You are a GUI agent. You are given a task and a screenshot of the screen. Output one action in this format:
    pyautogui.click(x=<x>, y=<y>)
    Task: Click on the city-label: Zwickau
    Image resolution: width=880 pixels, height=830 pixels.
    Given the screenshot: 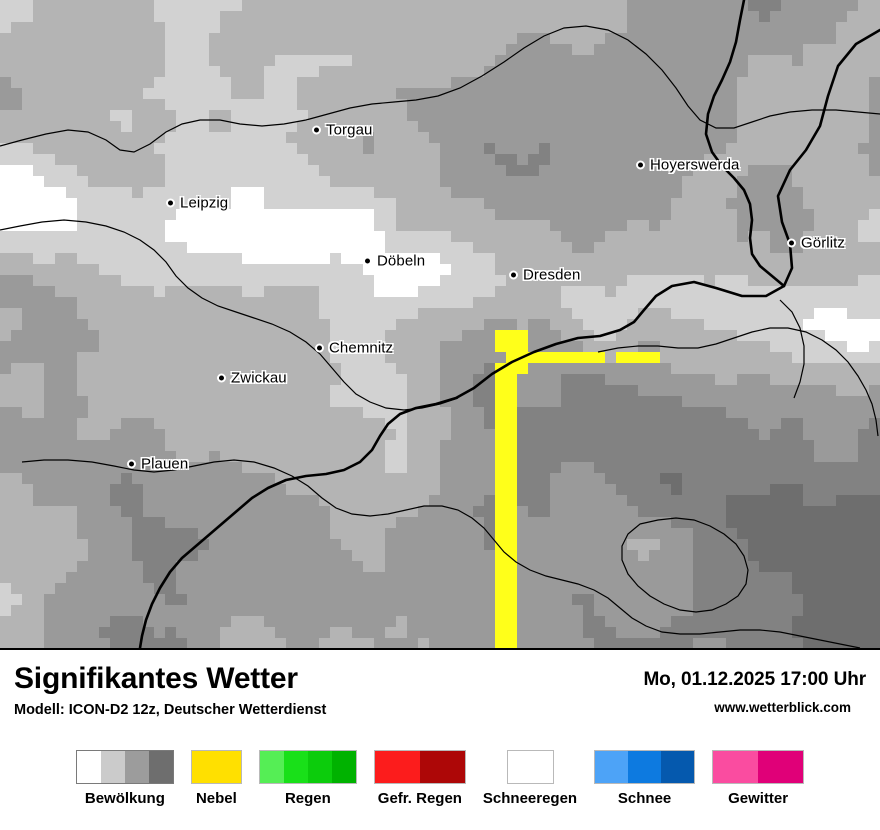 What is the action you would take?
    pyautogui.click(x=259, y=378)
    